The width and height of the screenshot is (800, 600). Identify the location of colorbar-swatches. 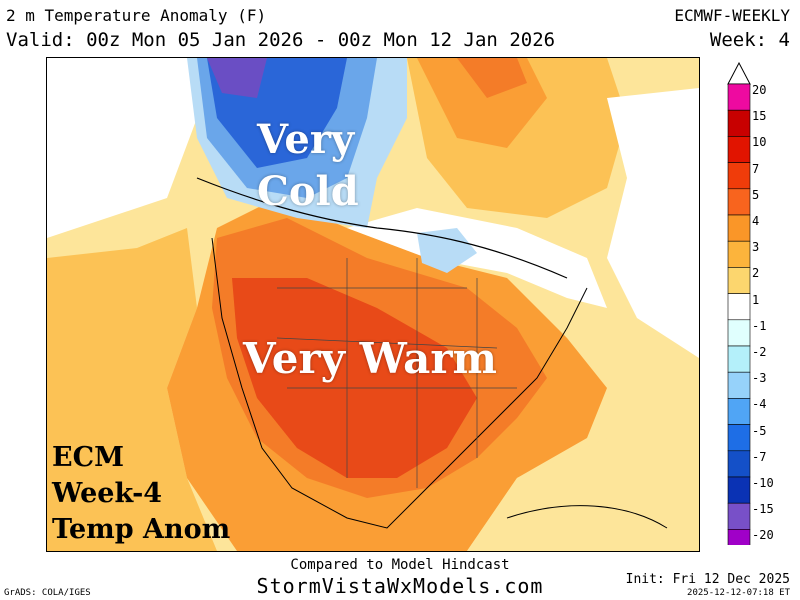
(739, 303).